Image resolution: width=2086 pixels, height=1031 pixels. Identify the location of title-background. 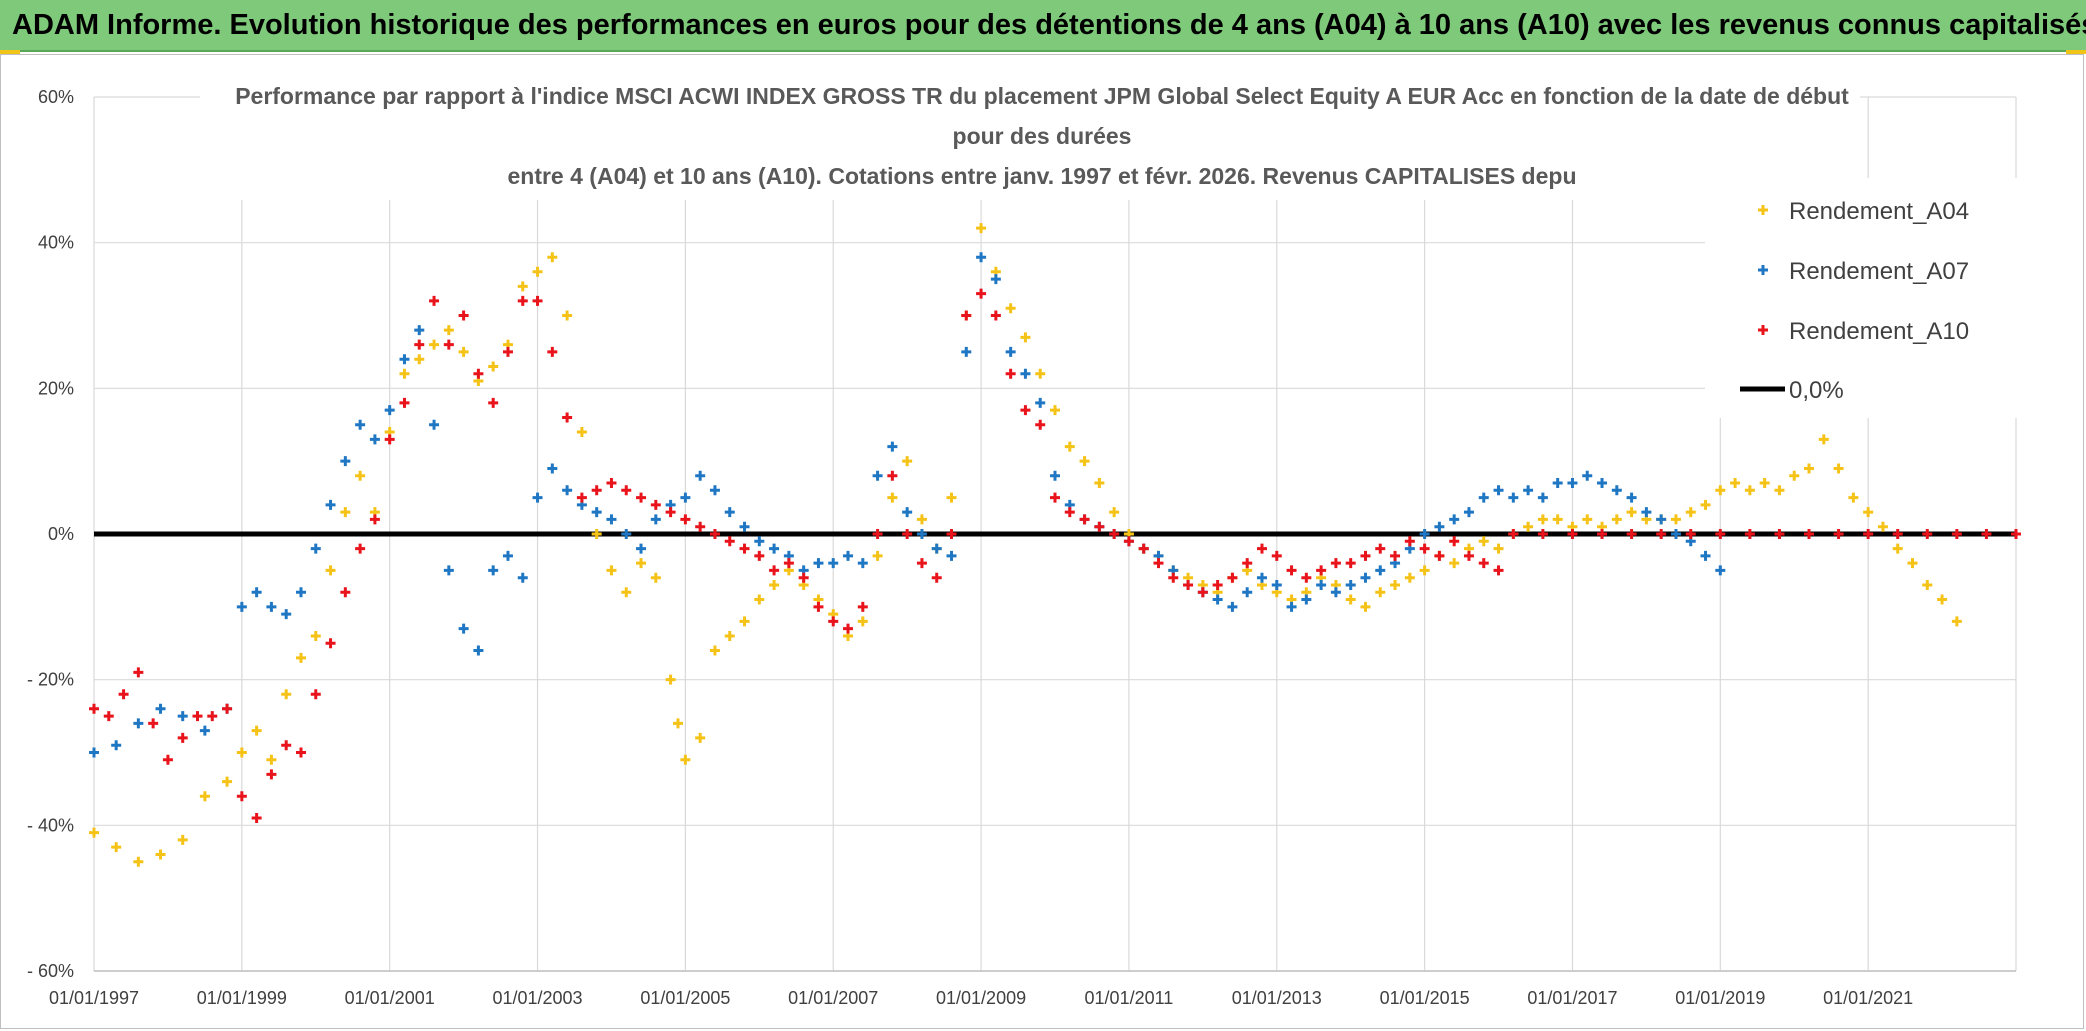
(1030, 138).